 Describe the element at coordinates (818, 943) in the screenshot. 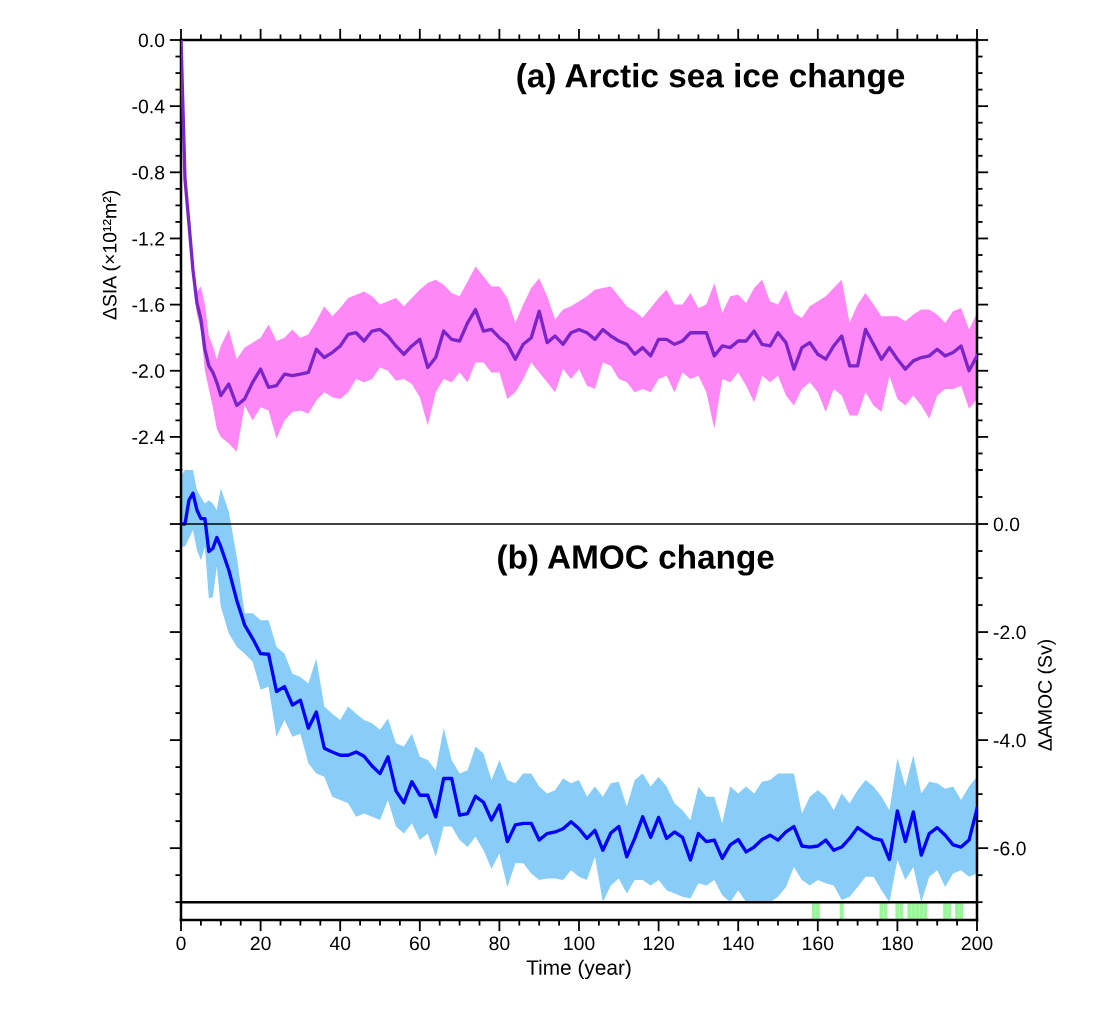

I see `x-tick-label: 160` at that location.